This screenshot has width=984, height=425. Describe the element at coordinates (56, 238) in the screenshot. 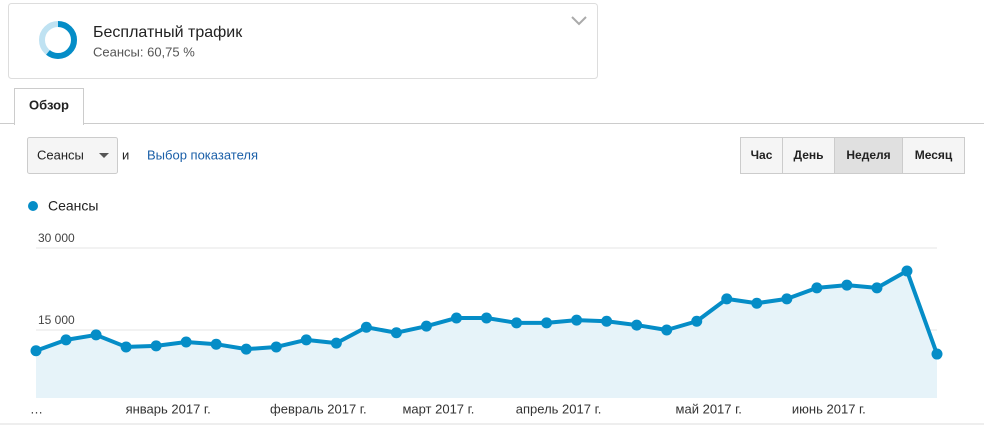

I see `y-tick-label: 30 000` at that location.